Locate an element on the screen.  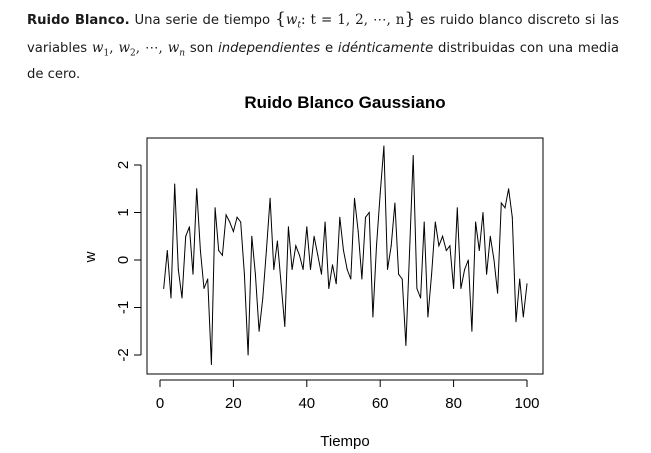
emphasis-identicamente: idénticamente is located at coordinates (385, 48).